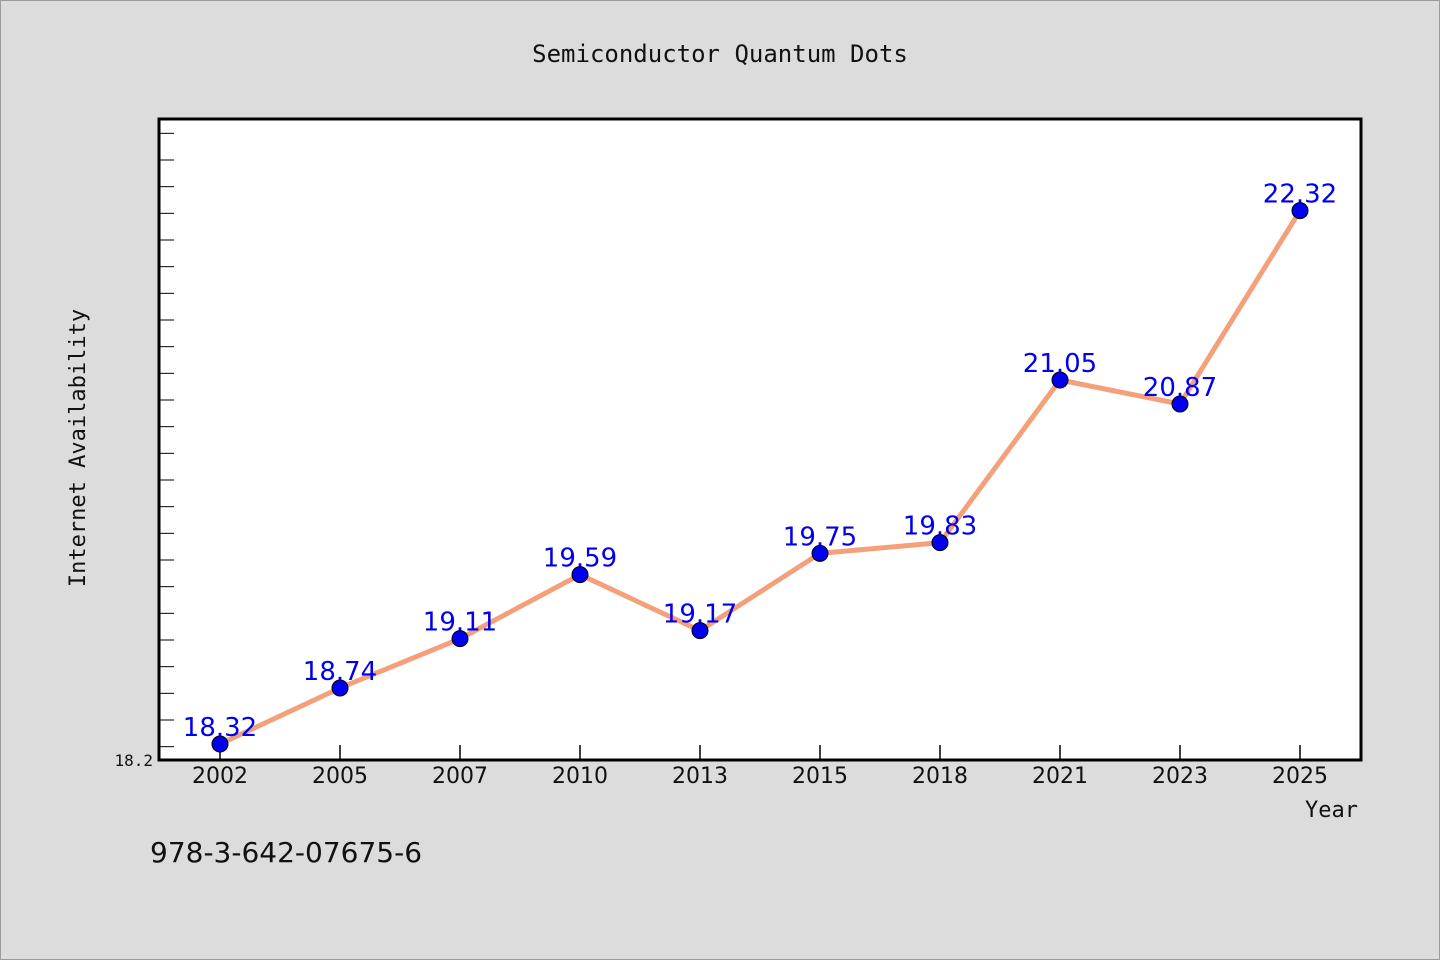 This screenshot has height=960, width=1440. What do you see at coordinates (78, 448) in the screenshot?
I see `y-axis-label: Internet Availability` at bounding box center [78, 448].